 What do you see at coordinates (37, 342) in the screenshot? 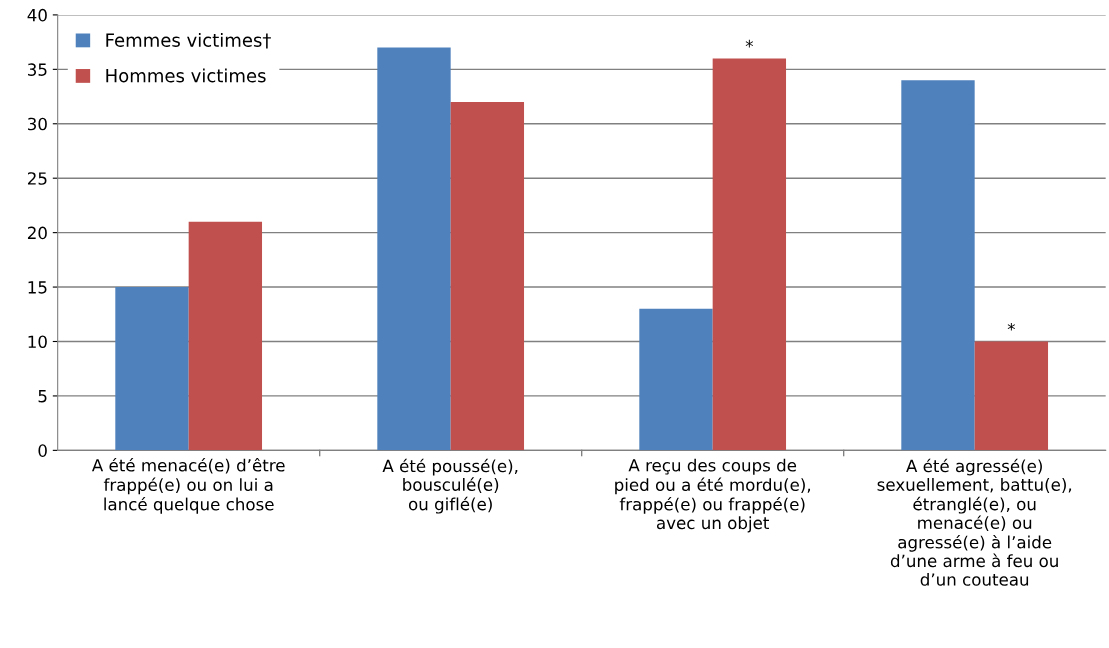
I see `y-tick-label: 10` at bounding box center [37, 342].